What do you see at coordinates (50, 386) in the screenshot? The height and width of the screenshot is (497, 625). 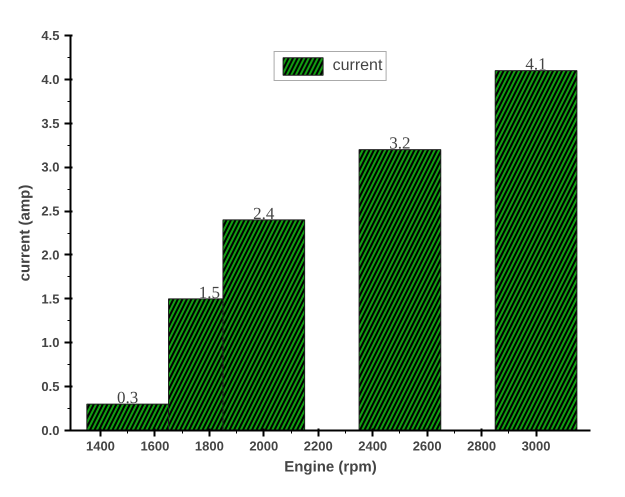 I see `y-tick-label: 0.5` at bounding box center [50, 386].